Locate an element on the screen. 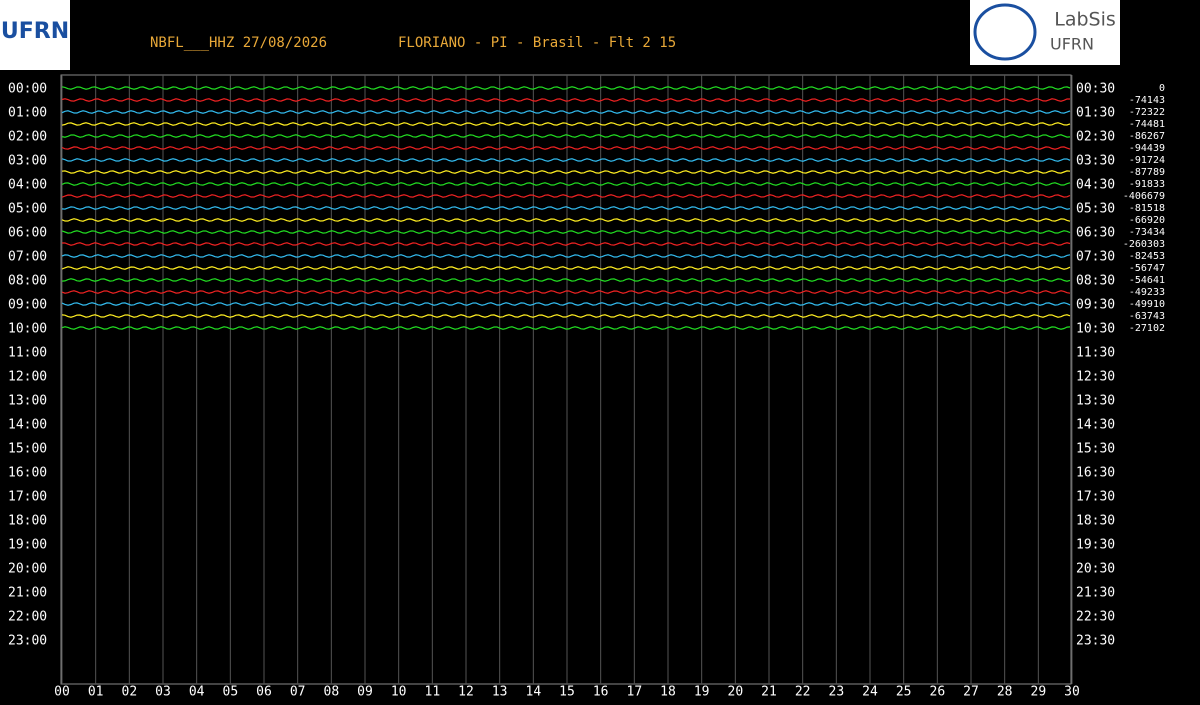 The height and width of the screenshot is (705, 1200). row-label-left: 22:00 is located at coordinates (27, 617).